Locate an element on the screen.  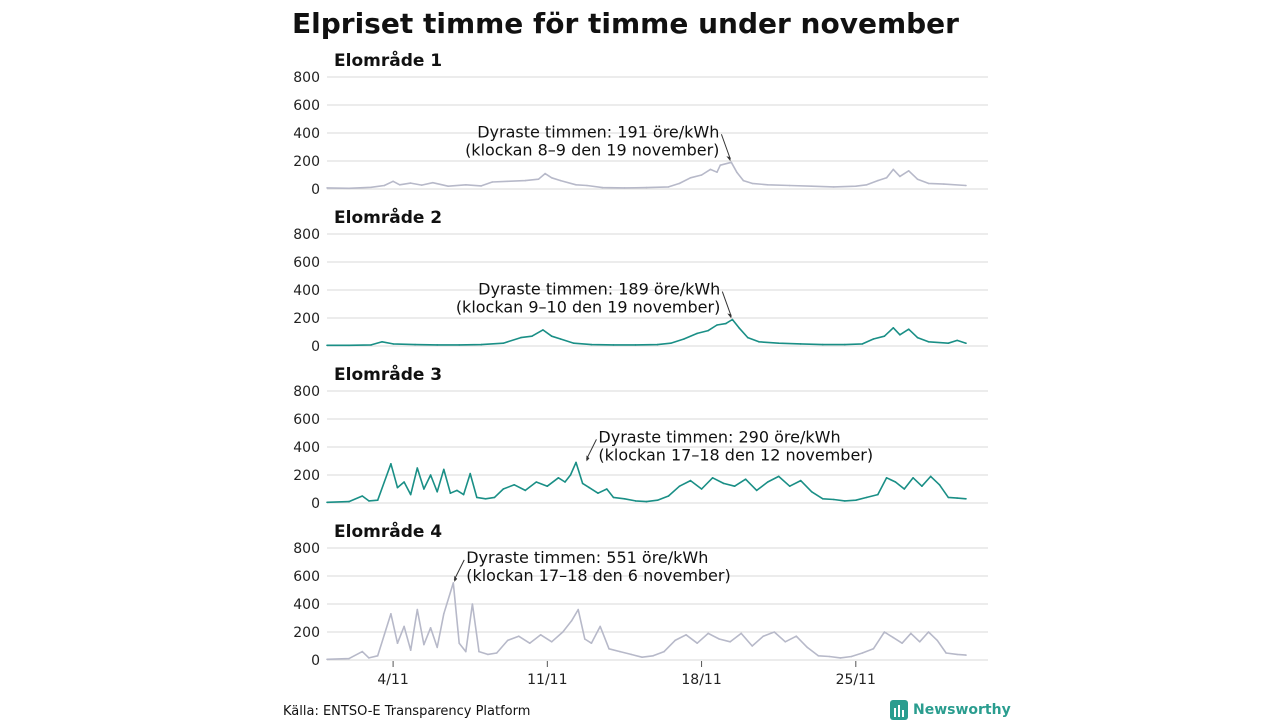
annotation-line-2: (klockan 17–18 den 12 november) is located at coordinates (735, 454).